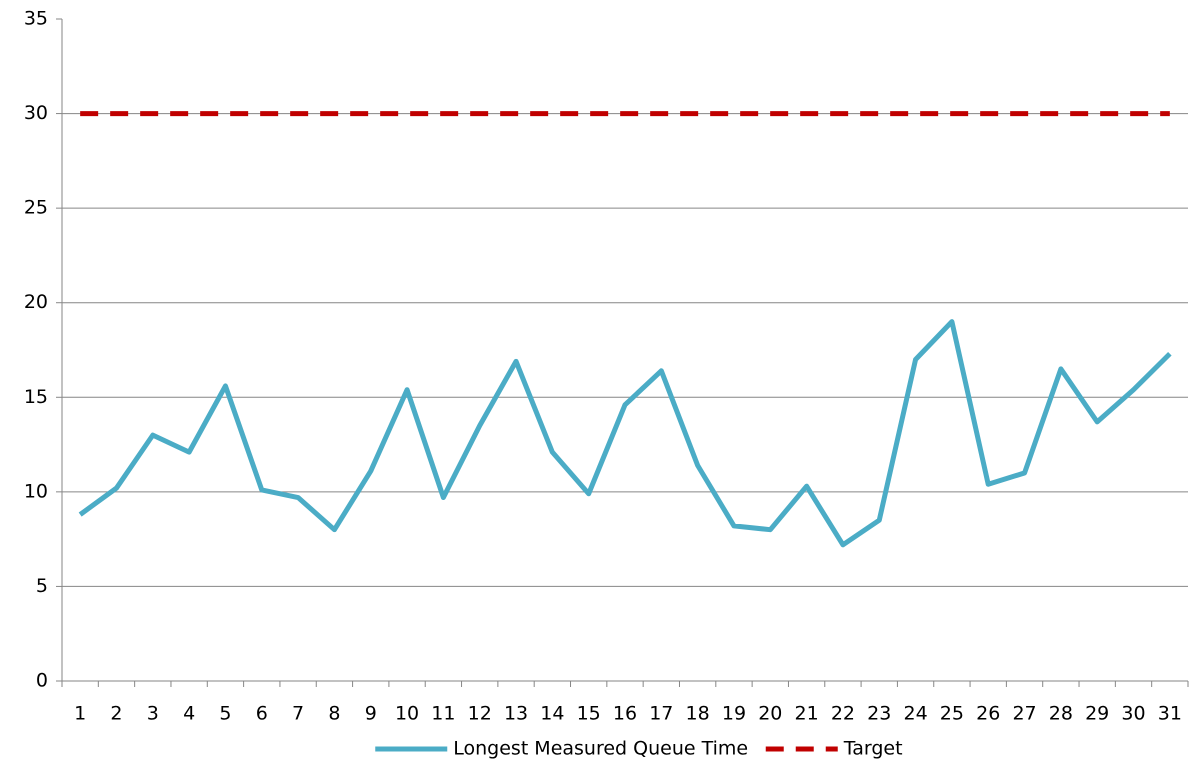 The height and width of the screenshot is (766, 1195). I want to click on x-tick-label: 28, so click(1061, 714).